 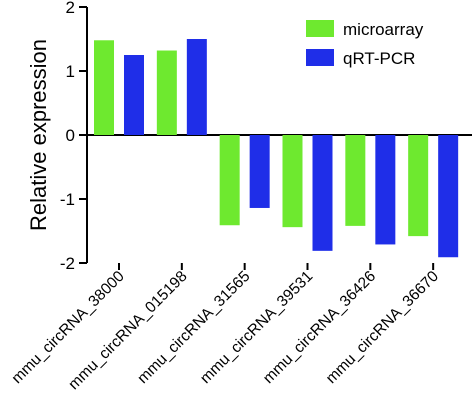 I want to click on y-axis-ticks: 2 1 0 -1 -2, so click(x=73, y=136).